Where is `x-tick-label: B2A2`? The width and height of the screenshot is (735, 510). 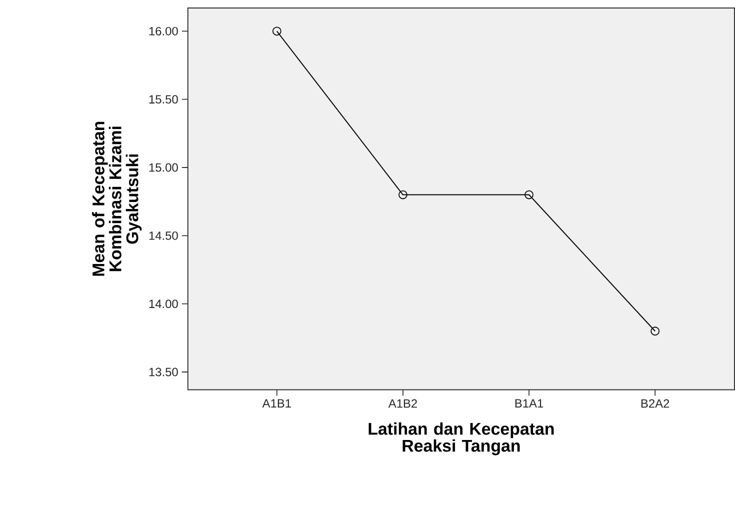 x-tick-label: B2A2 is located at coordinates (655, 403).